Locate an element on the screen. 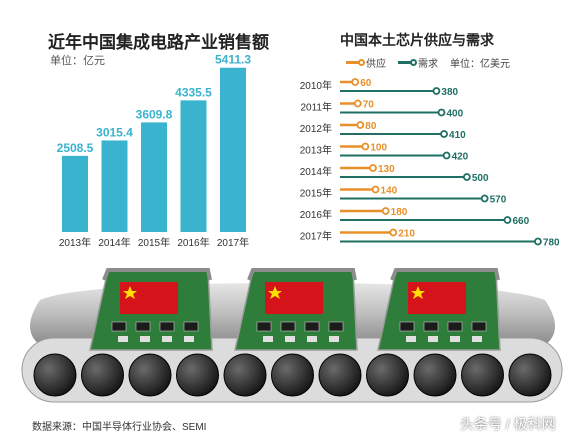  demand-value-3: 420 is located at coordinates (460, 157).